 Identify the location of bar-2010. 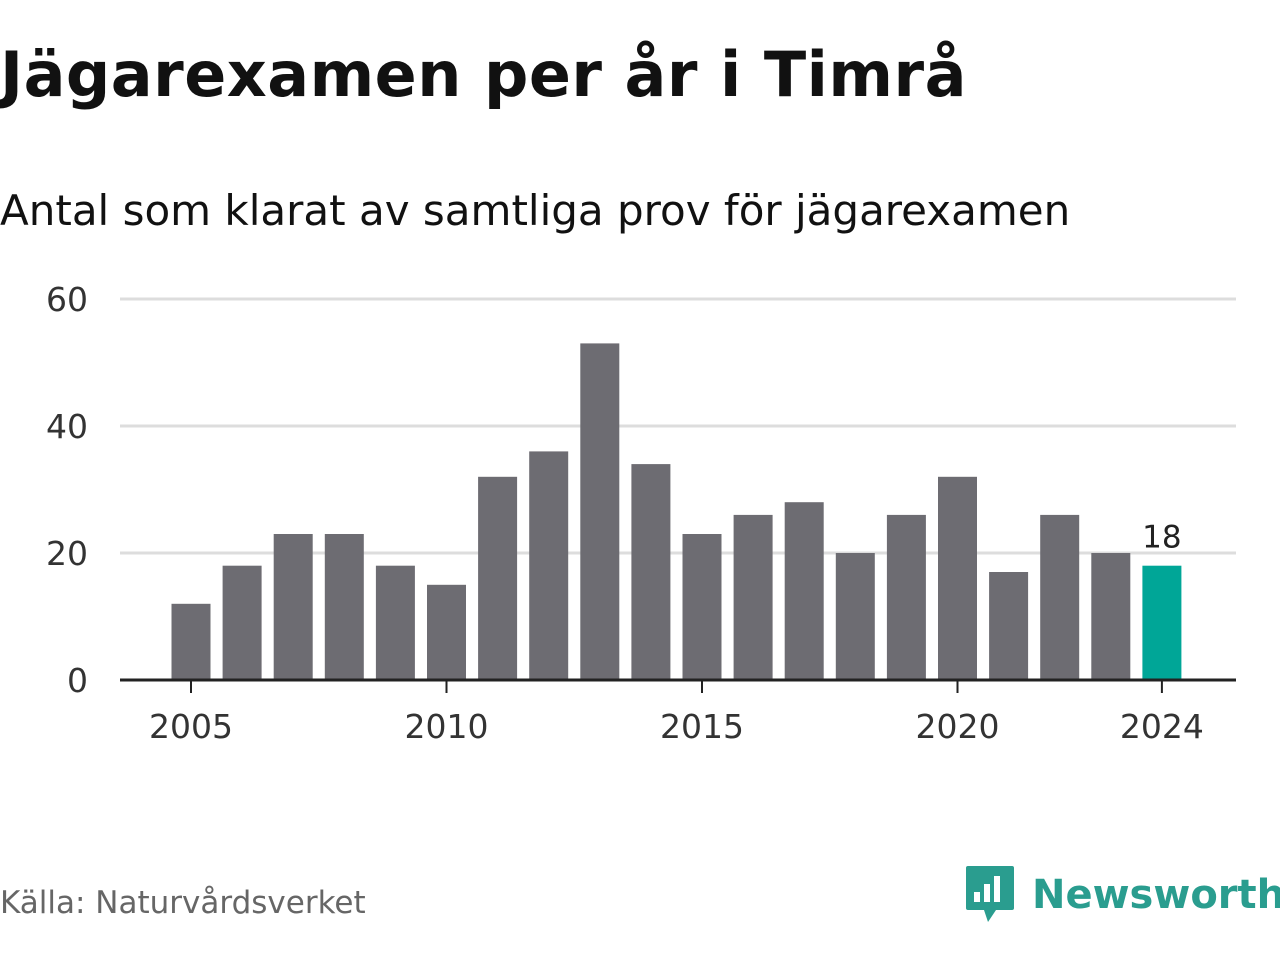
(446, 632).